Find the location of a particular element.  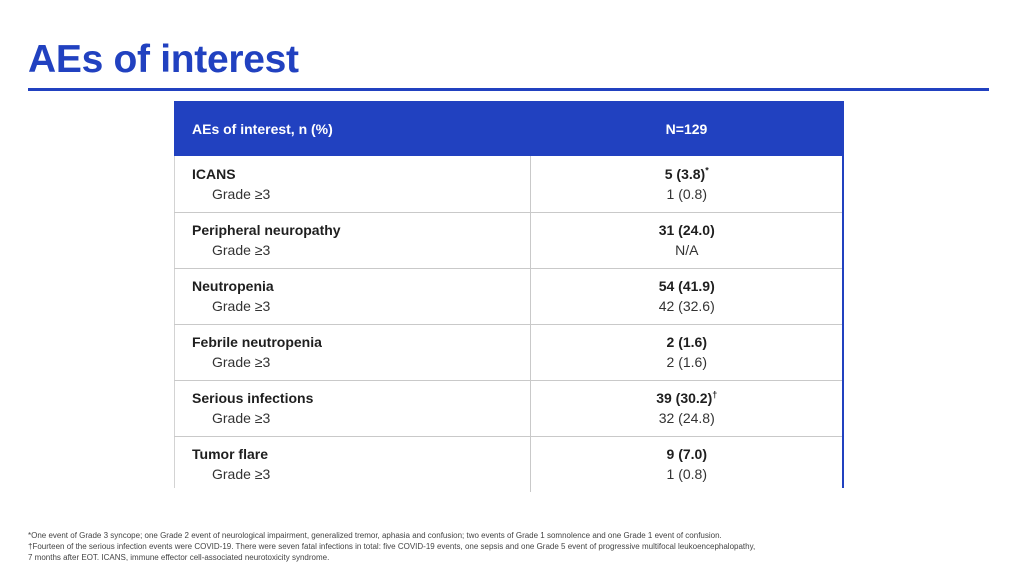

ae-value: 39 (30.2) is located at coordinates (684, 398).